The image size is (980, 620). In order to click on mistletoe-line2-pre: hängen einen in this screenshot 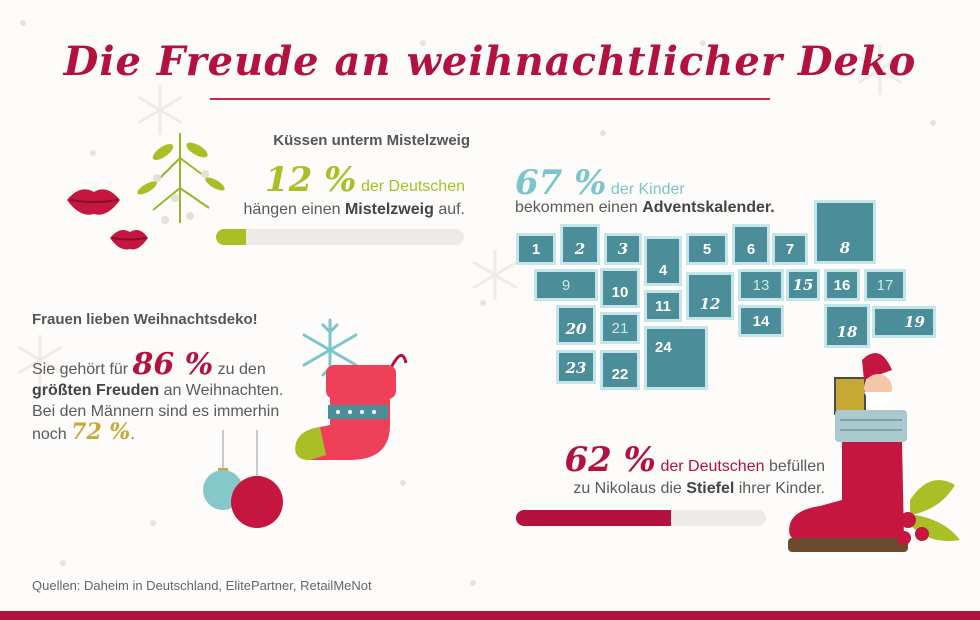, I will do `click(292, 209)`.